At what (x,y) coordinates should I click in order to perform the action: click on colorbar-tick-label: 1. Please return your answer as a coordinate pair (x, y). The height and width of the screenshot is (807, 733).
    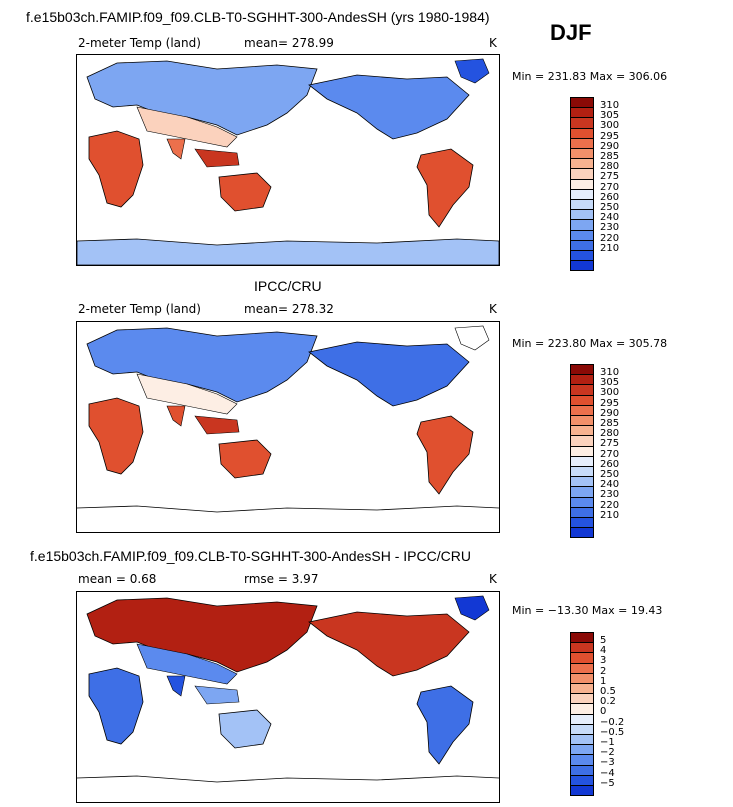
    Looking at the image, I should click on (603, 681).